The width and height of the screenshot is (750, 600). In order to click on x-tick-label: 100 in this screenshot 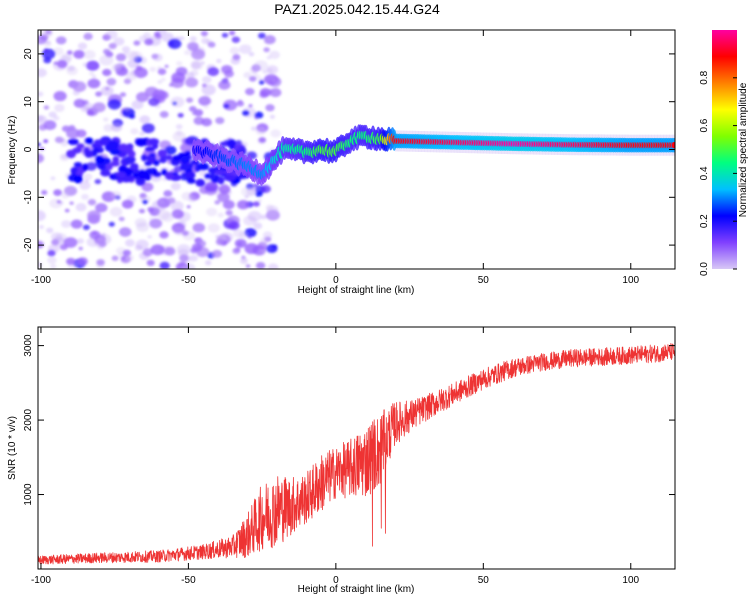, I will do `click(630, 580)`.